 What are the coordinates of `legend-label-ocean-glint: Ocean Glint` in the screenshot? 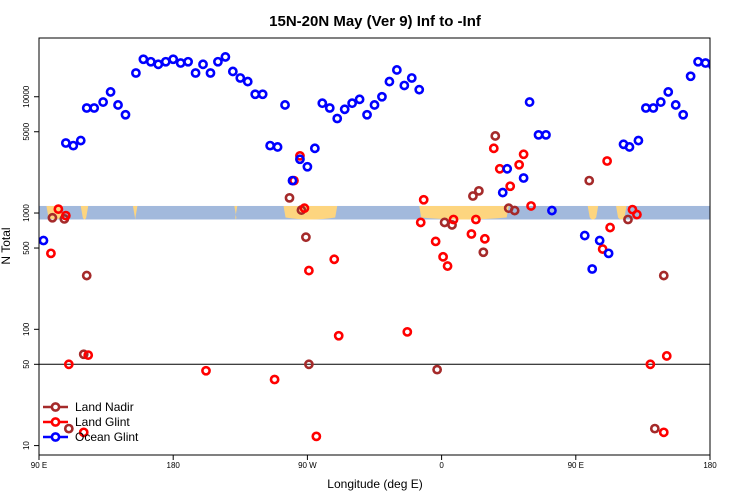 It's located at (107, 437).